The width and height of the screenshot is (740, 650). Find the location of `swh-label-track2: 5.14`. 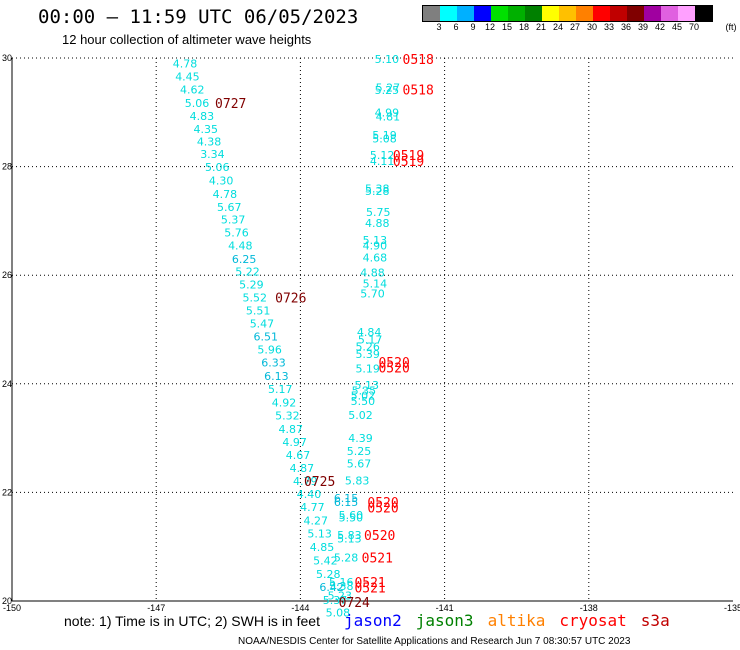

swh-label-track2: 5.14 is located at coordinates (375, 283).